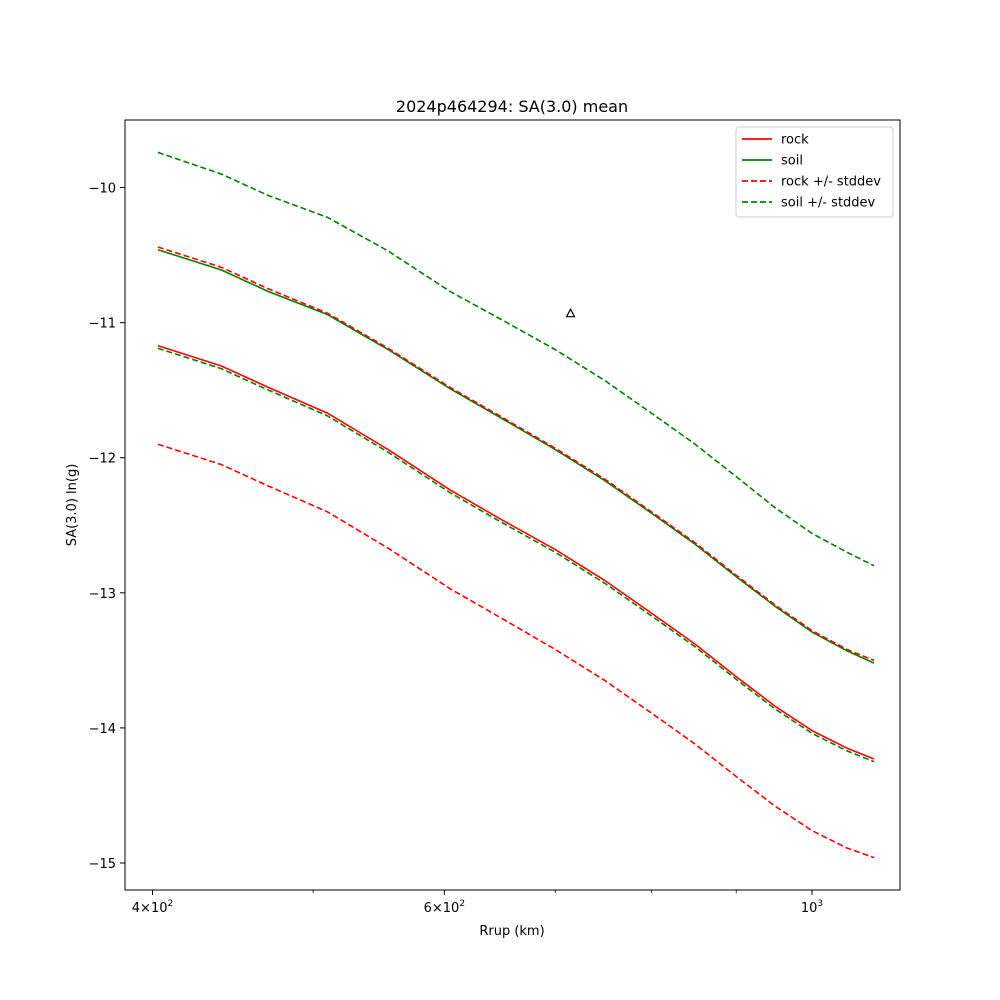  What do you see at coordinates (792, 161) in the screenshot?
I see `legend-label-1: soil` at bounding box center [792, 161].